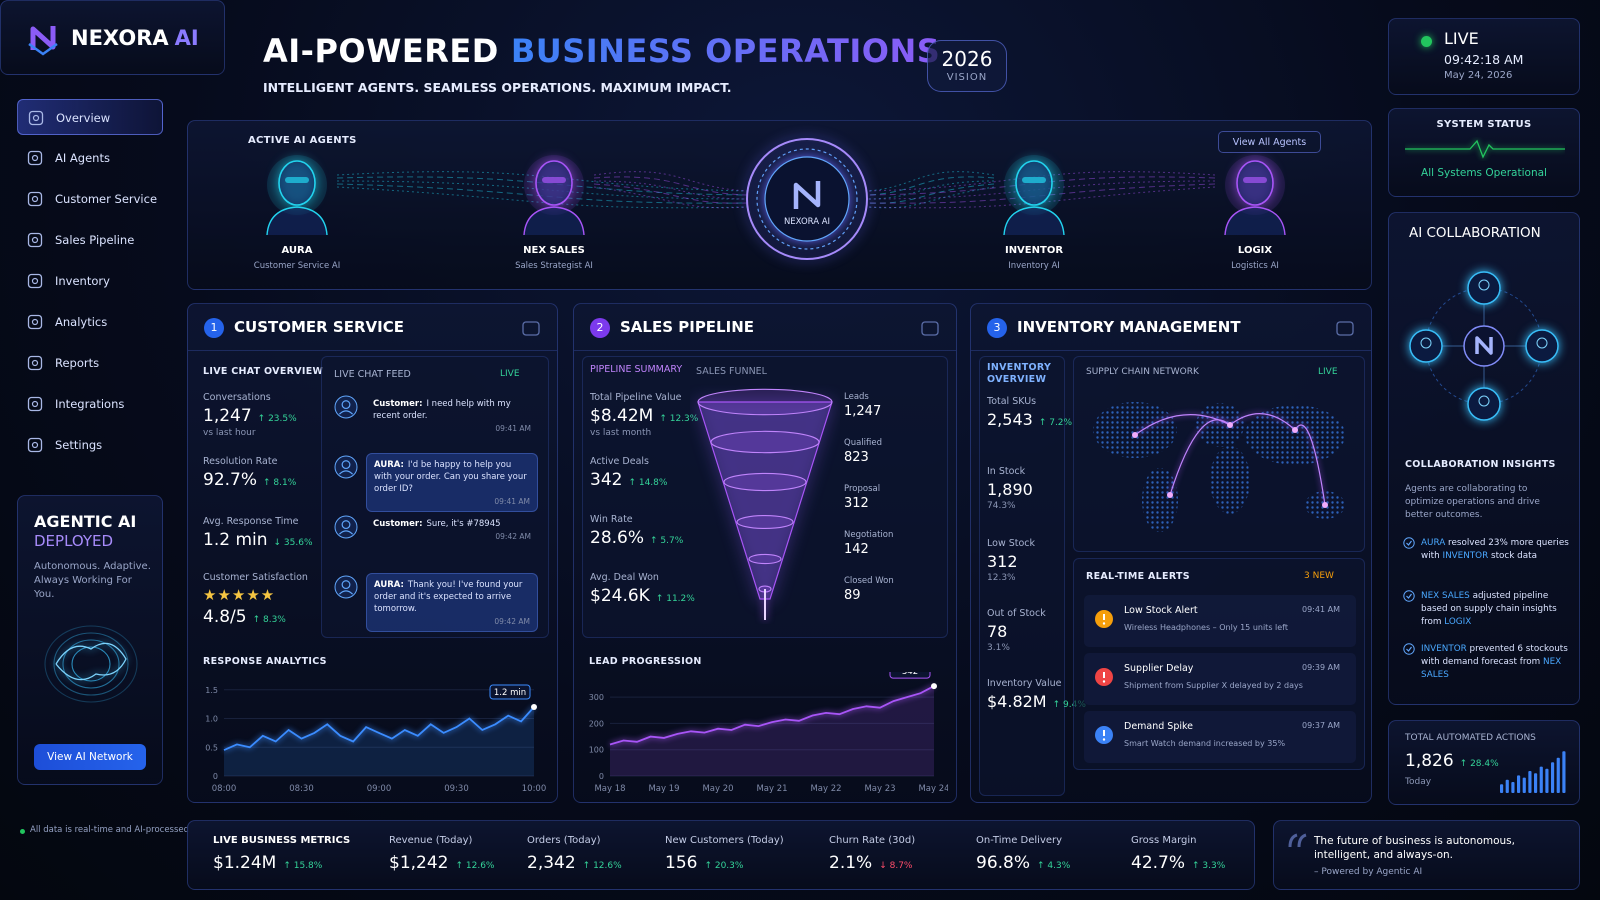 Image resolution: width=1600 pixels, height=900 pixels. What do you see at coordinates (83, 118) in the screenshot?
I see `nav-label: Overview` at bounding box center [83, 118].